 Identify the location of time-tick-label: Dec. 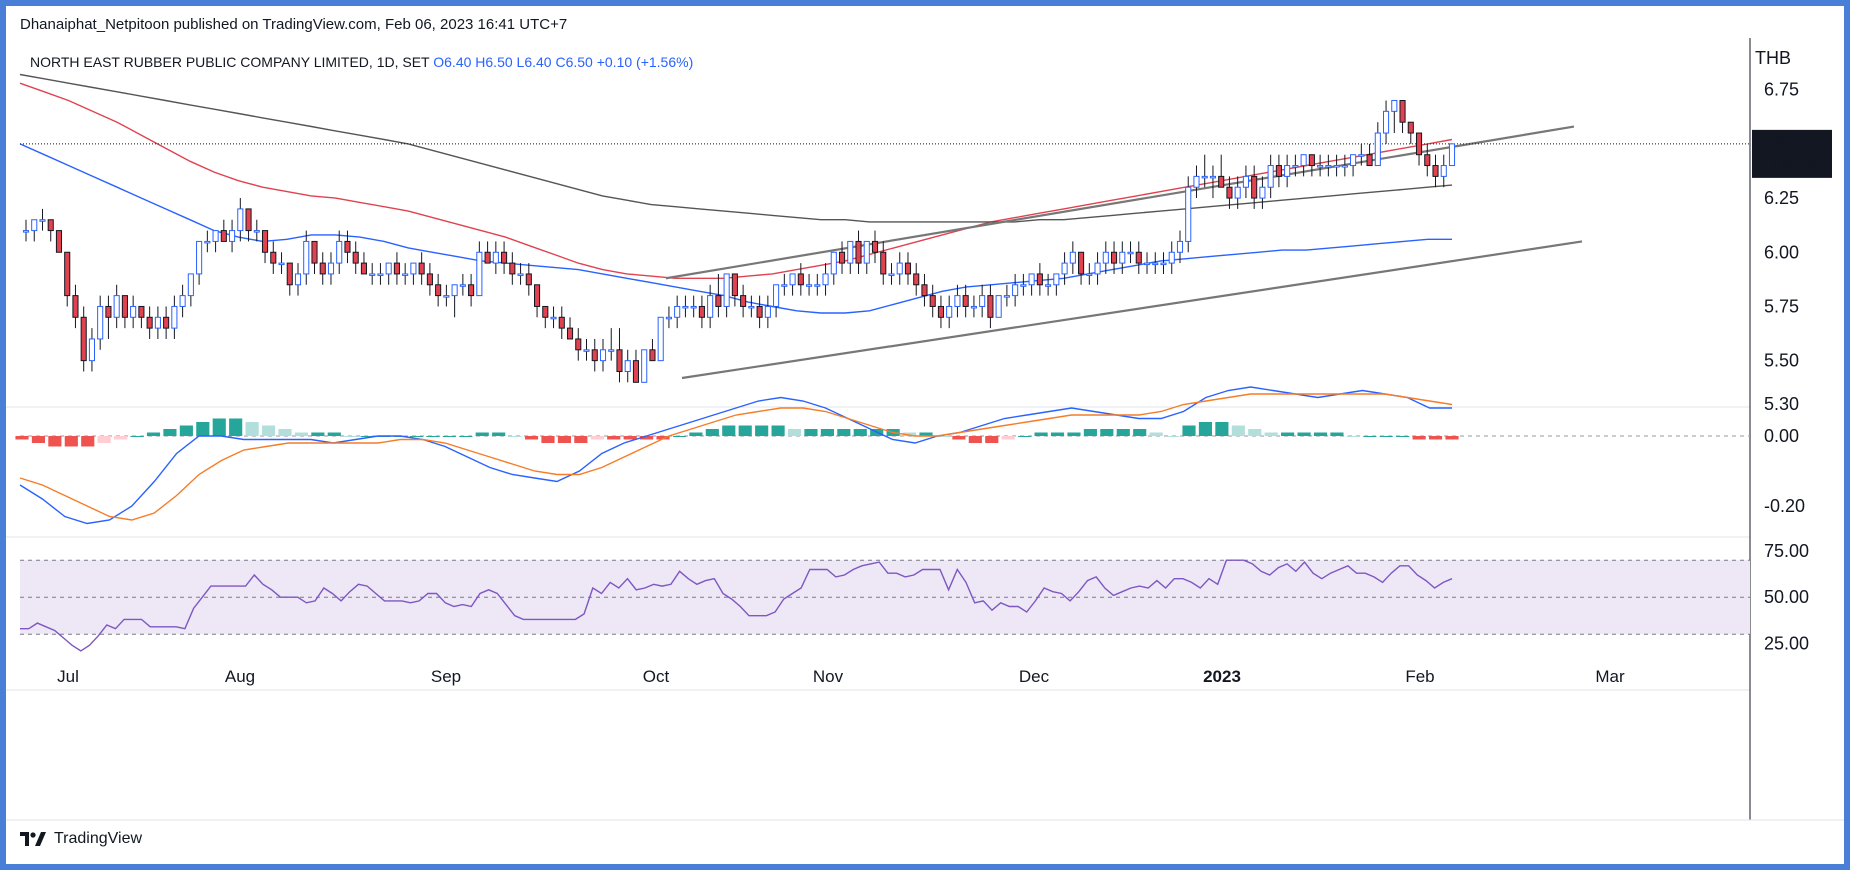
(1034, 676).